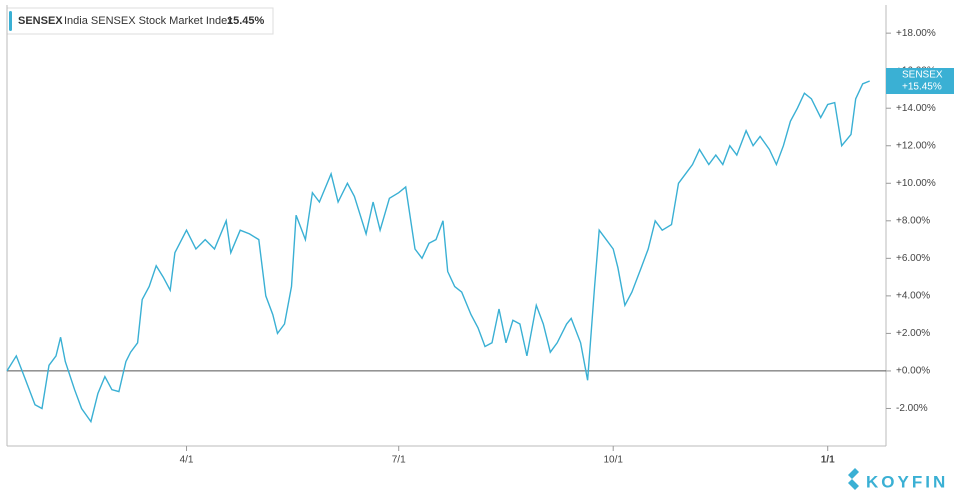 This screenshot has width=960, height=496. What do you see at coordinates (399, 460) in the screenshot?
I see `x-tick-label: 7/1` at bounding box center [399, 460].